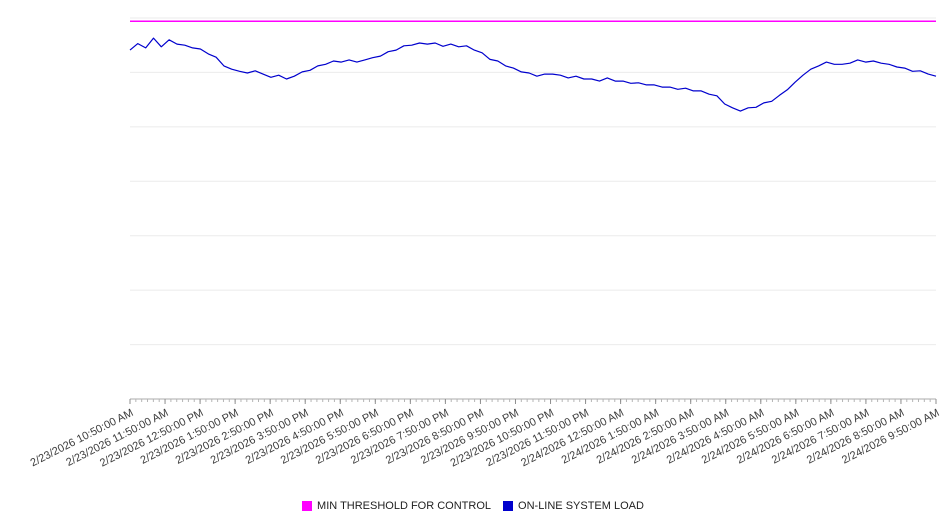 The height and width of the screenshot is (526, 946). What do you see at coordinates (533, 74) in the screenshot?
I see `system-load-line` at bounding box center [533, 74].